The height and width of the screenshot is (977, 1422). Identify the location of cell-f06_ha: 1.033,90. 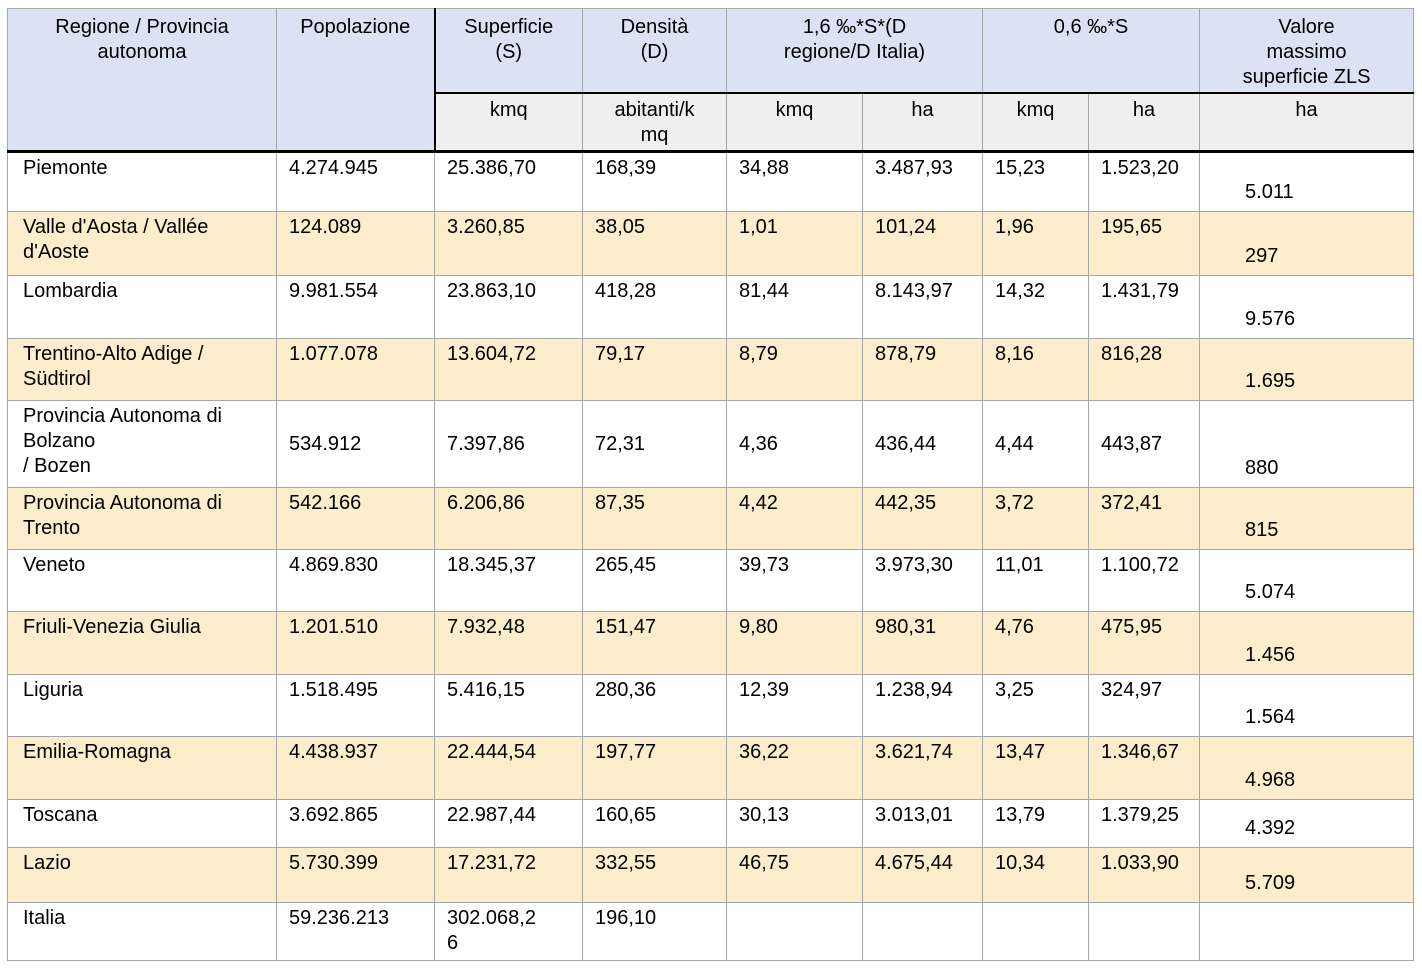
(1144, 875).